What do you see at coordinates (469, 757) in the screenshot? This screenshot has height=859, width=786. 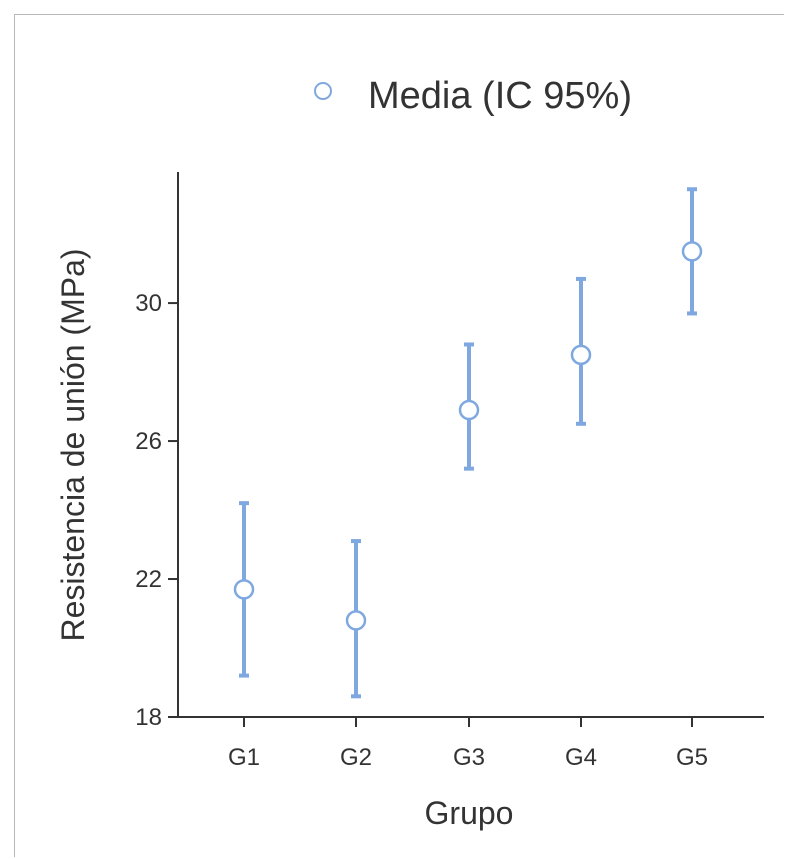 I see `x-tick-label: G3` at bounding box center [469, 757].